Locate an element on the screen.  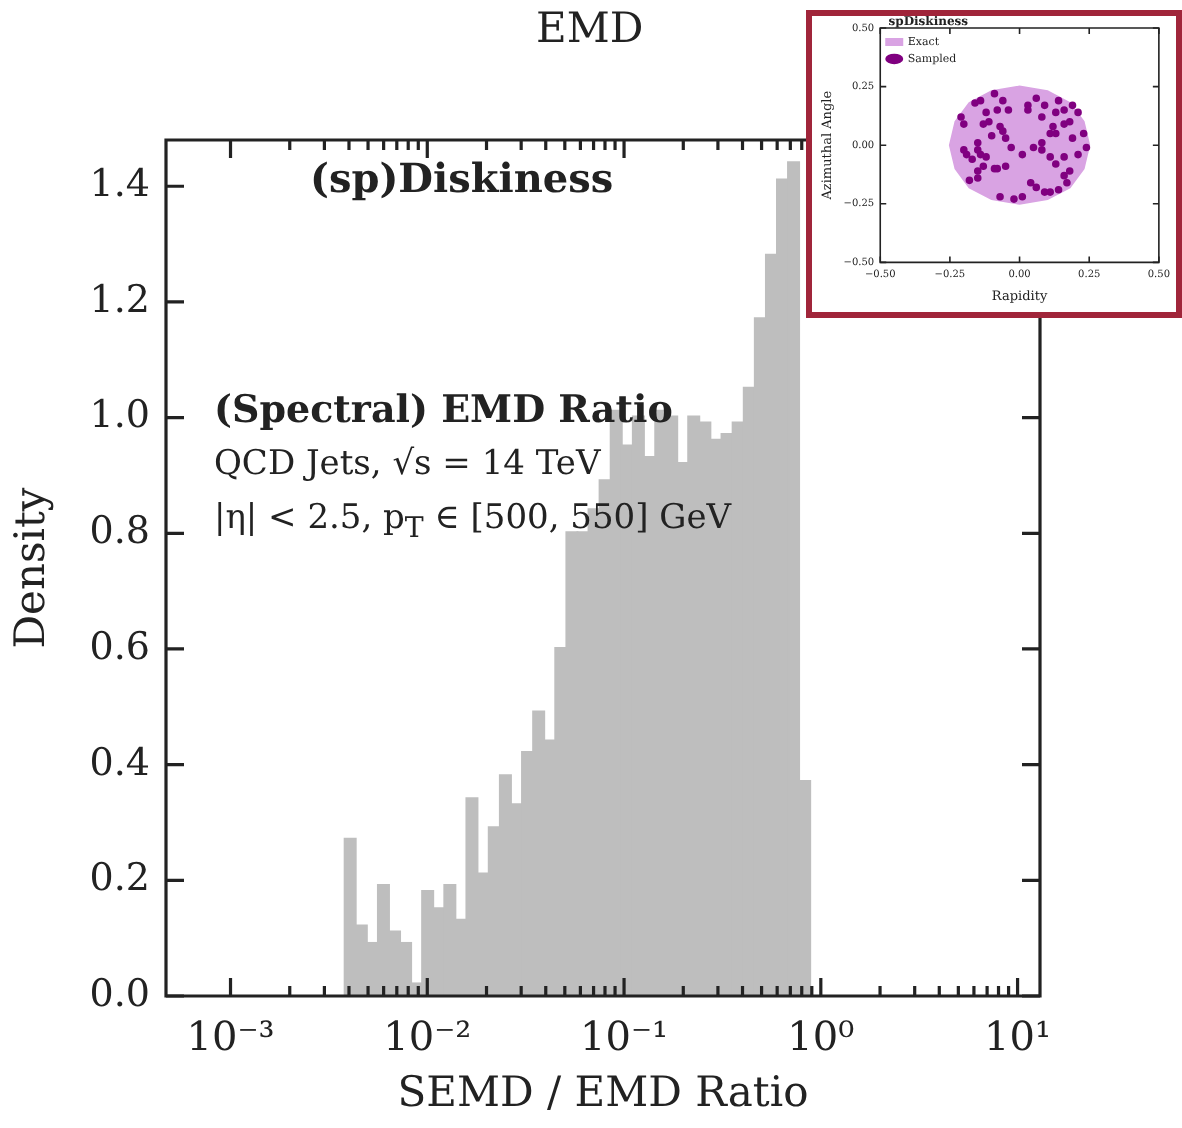
x-tick-label: 10⁻³ is located at coordinates (230, 1036).